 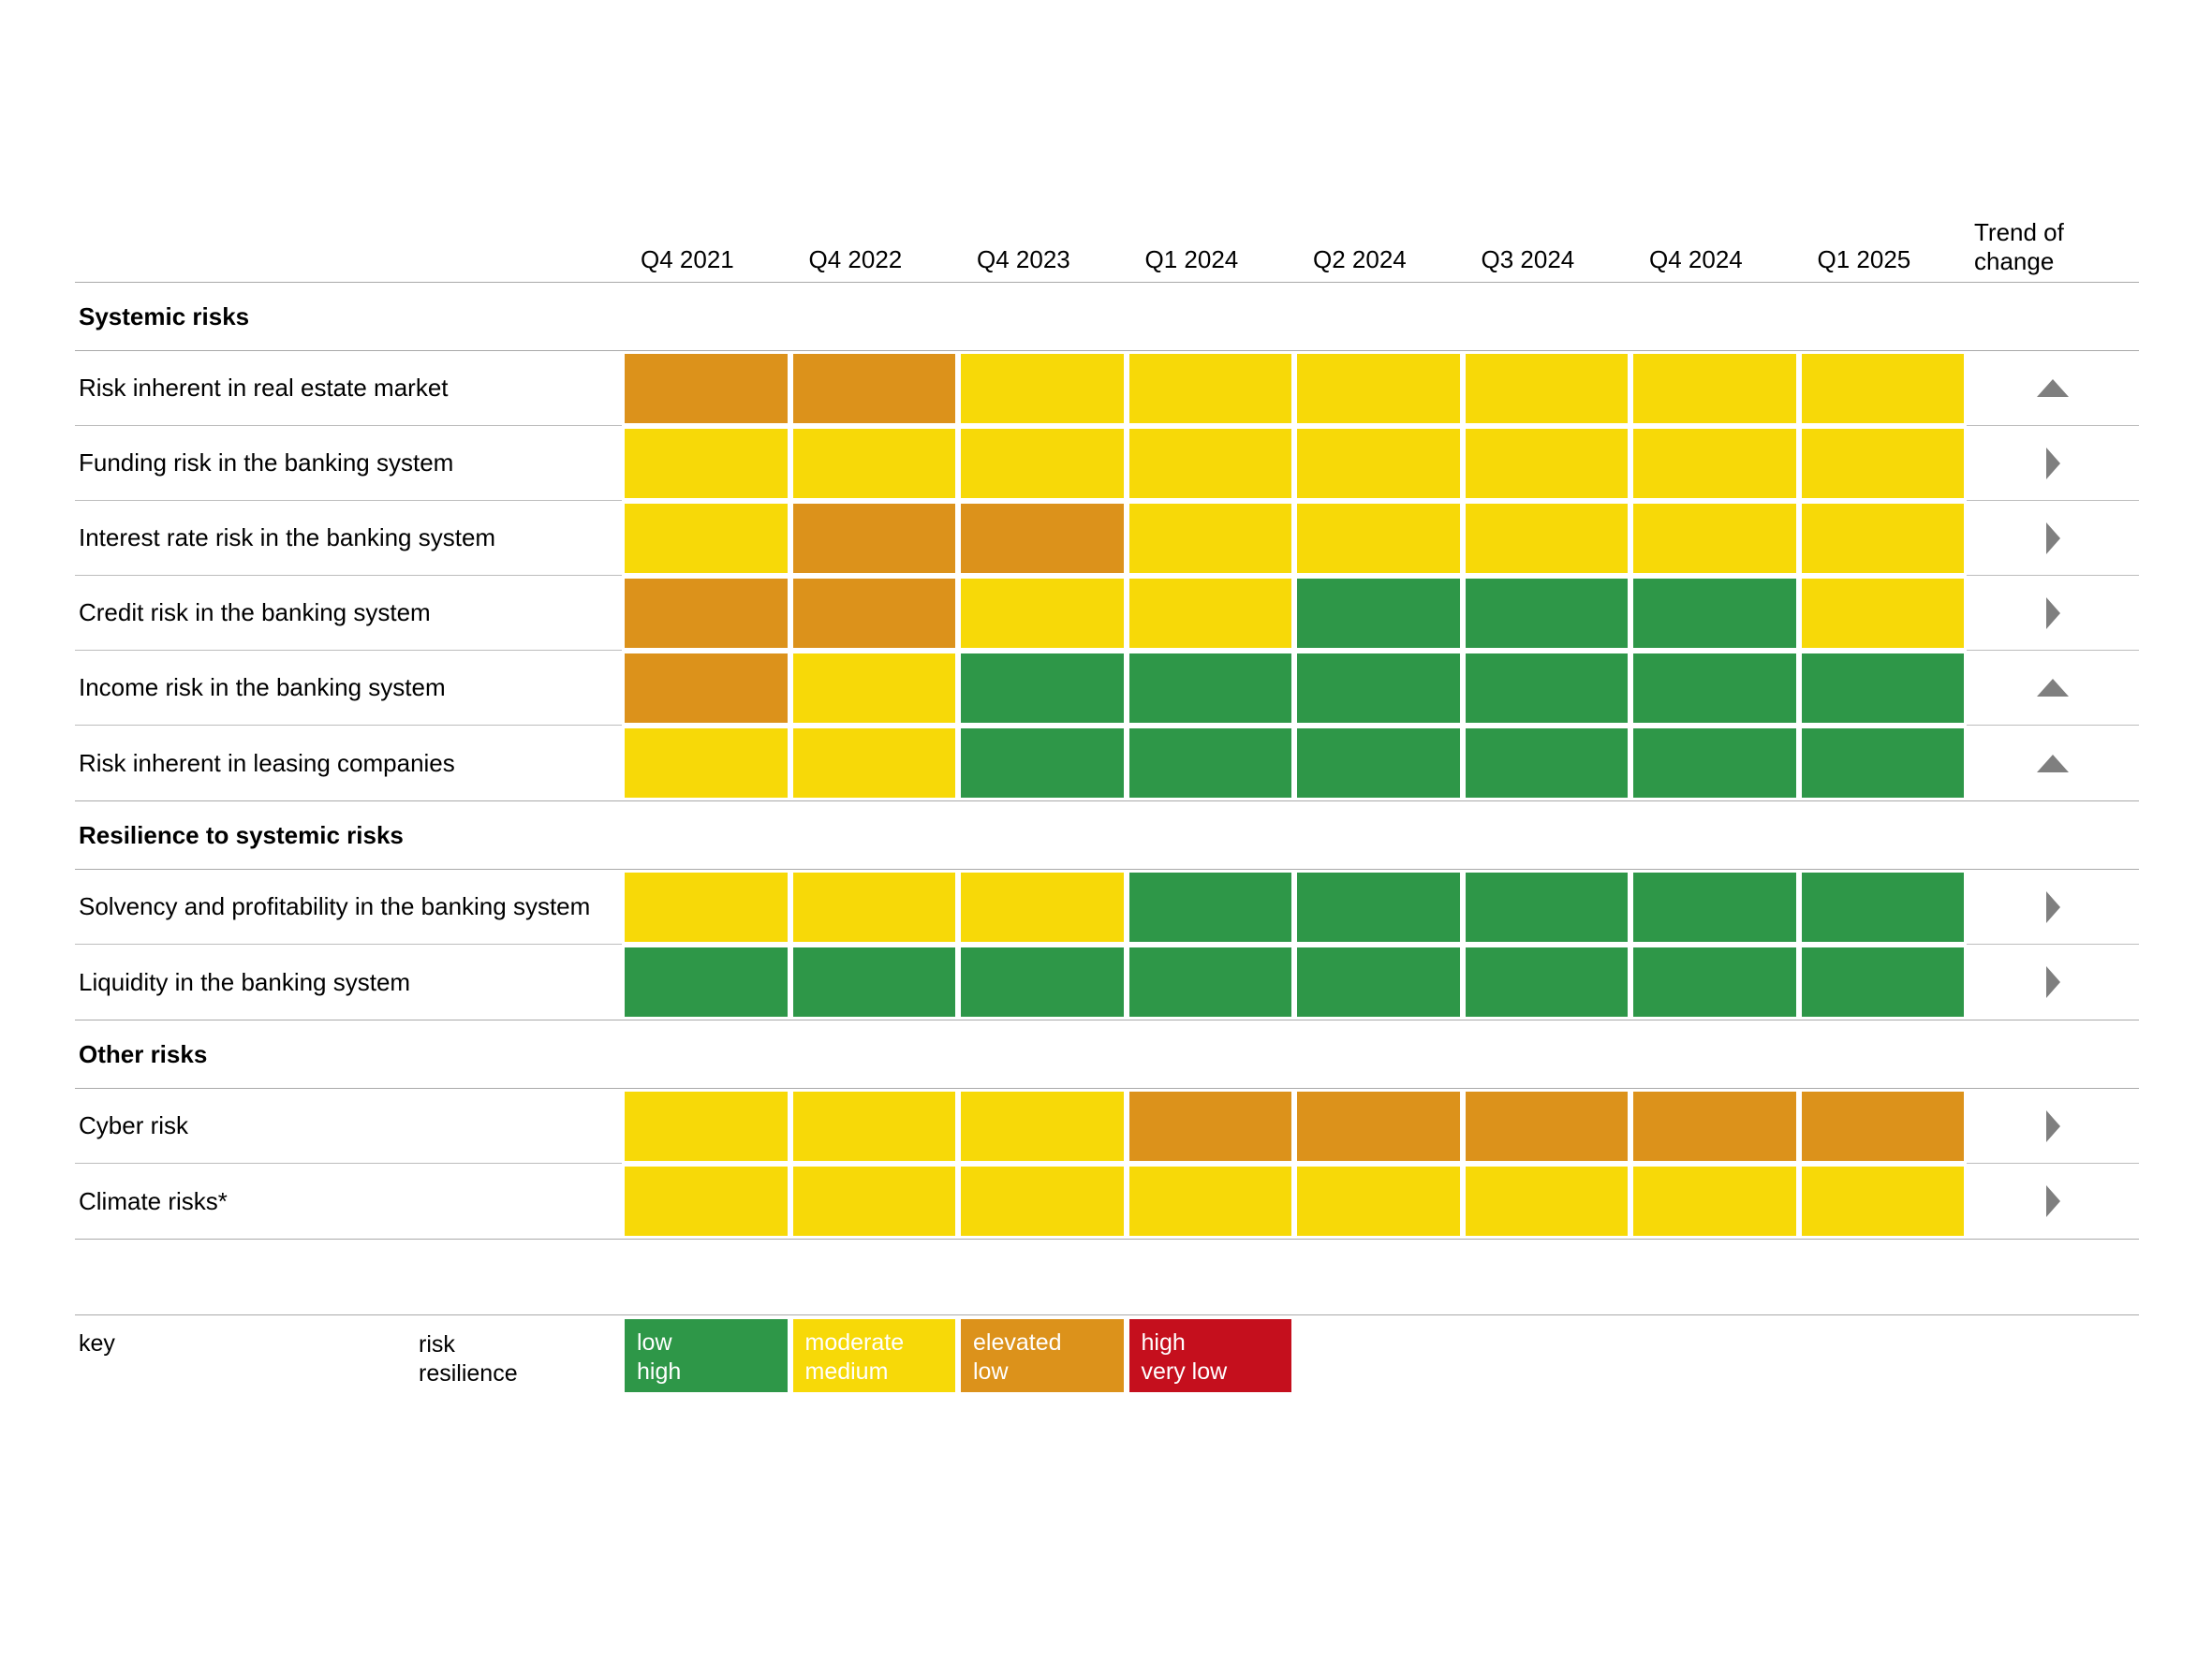 What do you see at coordinates (1107, 463) in the screenshot?
I see `table-row: Funding risk in the banking system` at bounding box center [1107, 463].